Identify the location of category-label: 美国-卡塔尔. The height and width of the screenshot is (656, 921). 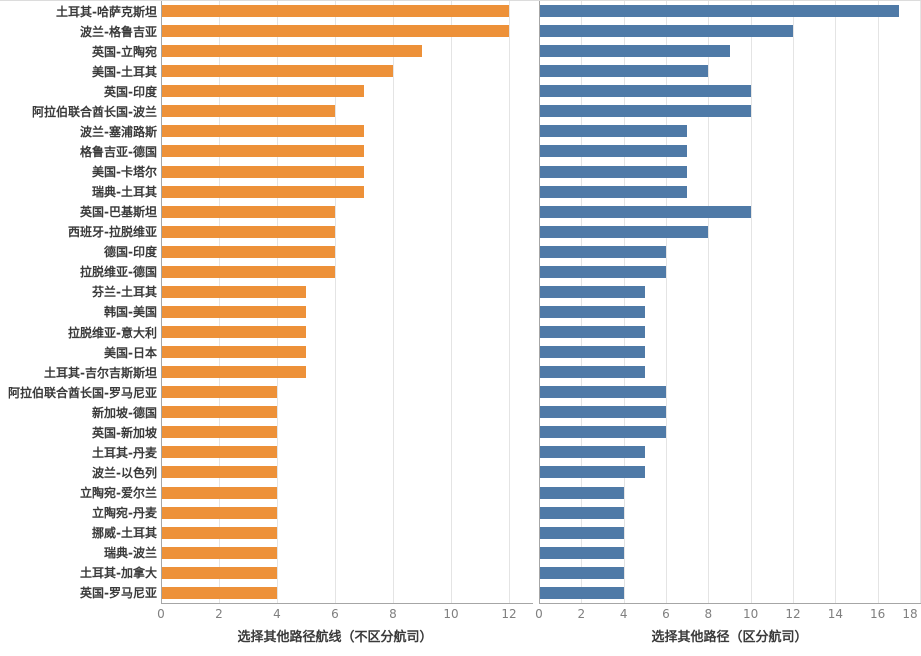
(124, 172).